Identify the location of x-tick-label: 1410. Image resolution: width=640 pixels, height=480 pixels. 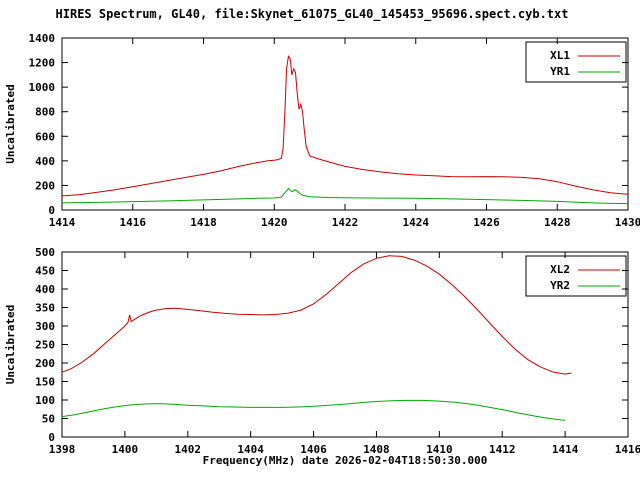
(439, 449).